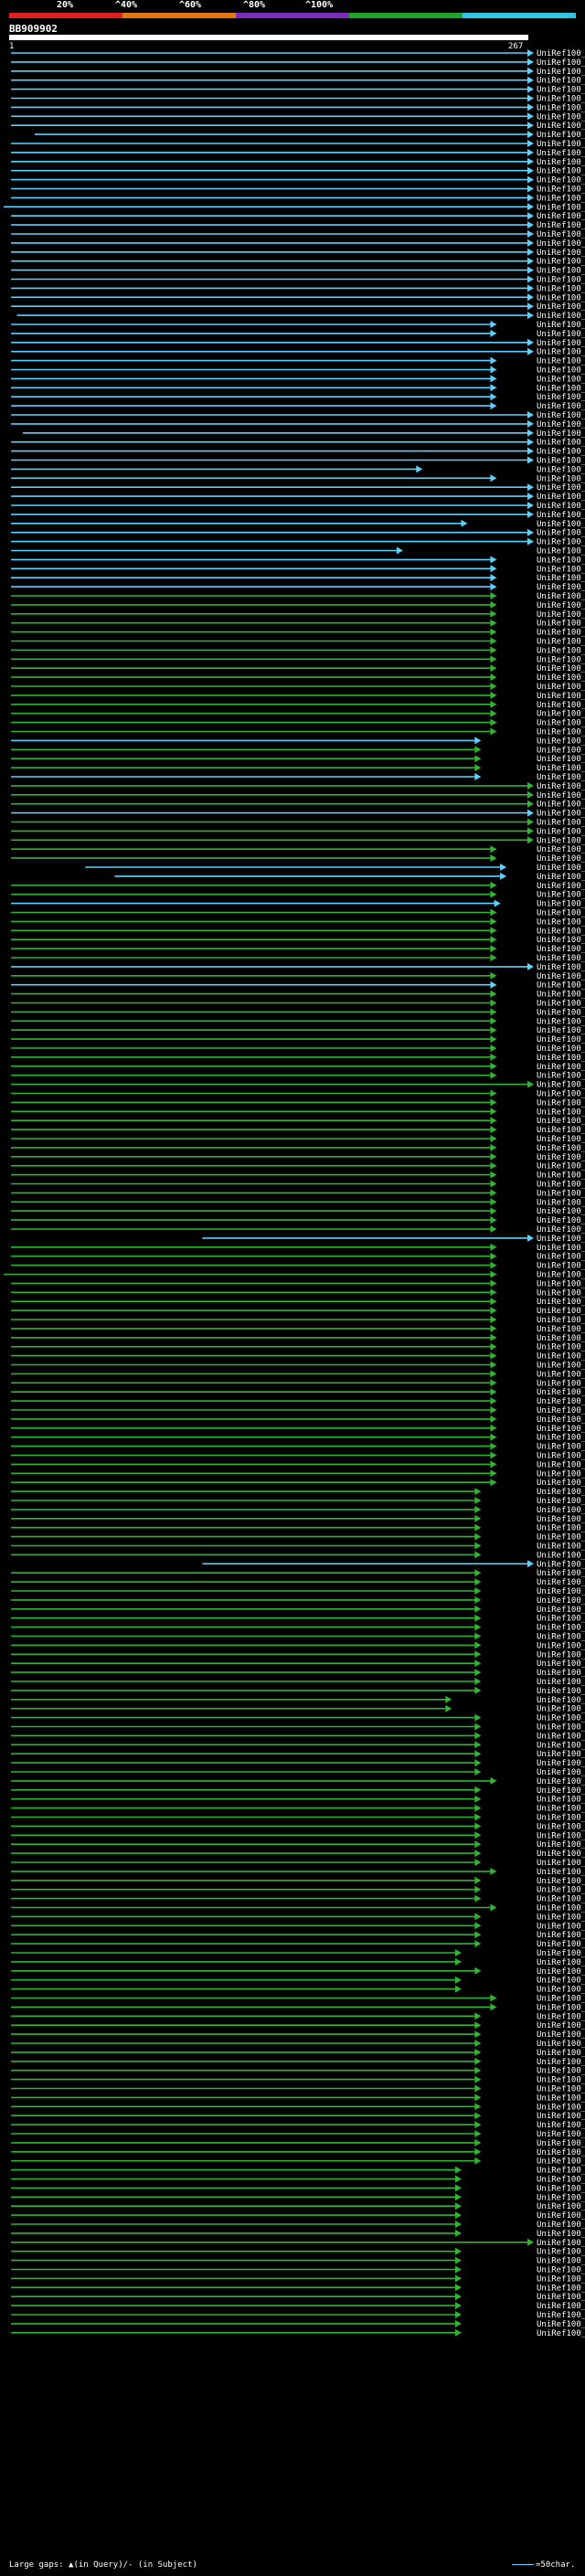 The image size is (585, 2576). What do you see at coordinates (561, 995) in the screenshot?
I see `hit-label: UniRef100_Q9MCJ4` at bounding box center [561, 995].